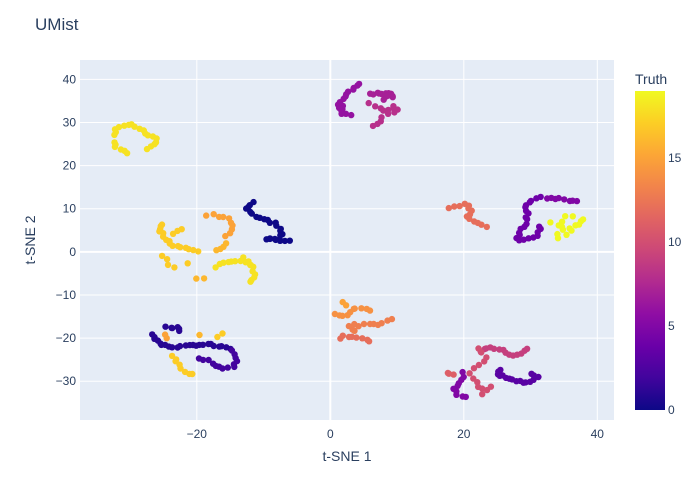 This screenshot has height=500, width=700. What do you see at coordinates (70, 166) in the screenshot?
I see `y-tick-label: 20` at bounding box center [70, 166].